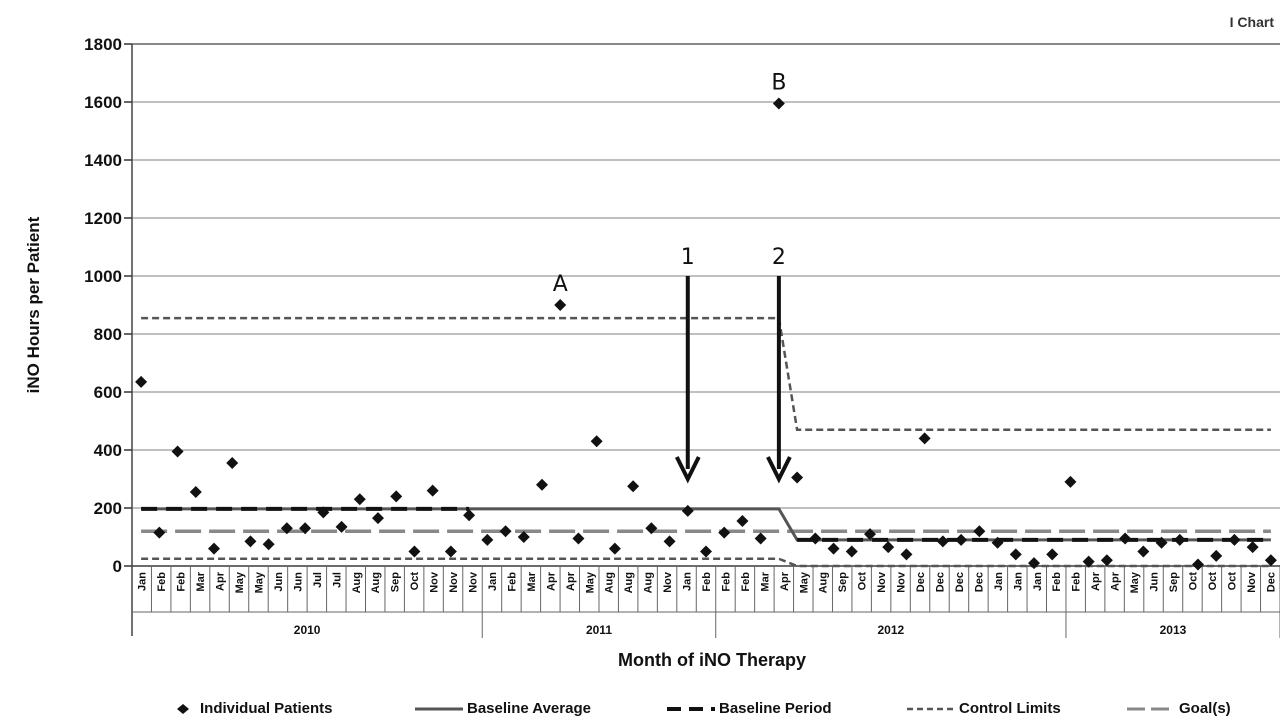  Describe the element at coordinates (779, 470) in the screenshot. I see `arrow-head` at that location.